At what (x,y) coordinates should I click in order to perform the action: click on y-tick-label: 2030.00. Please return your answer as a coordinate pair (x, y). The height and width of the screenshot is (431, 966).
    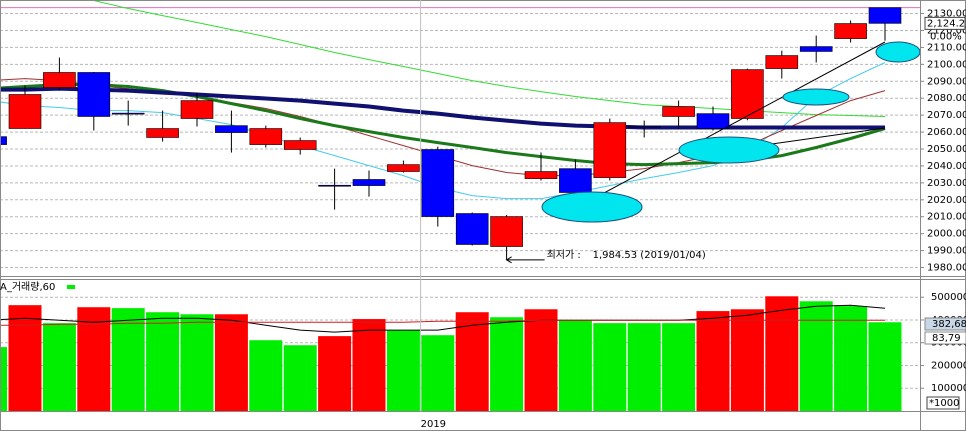
    Looking at the image, I should click on (946, 183).